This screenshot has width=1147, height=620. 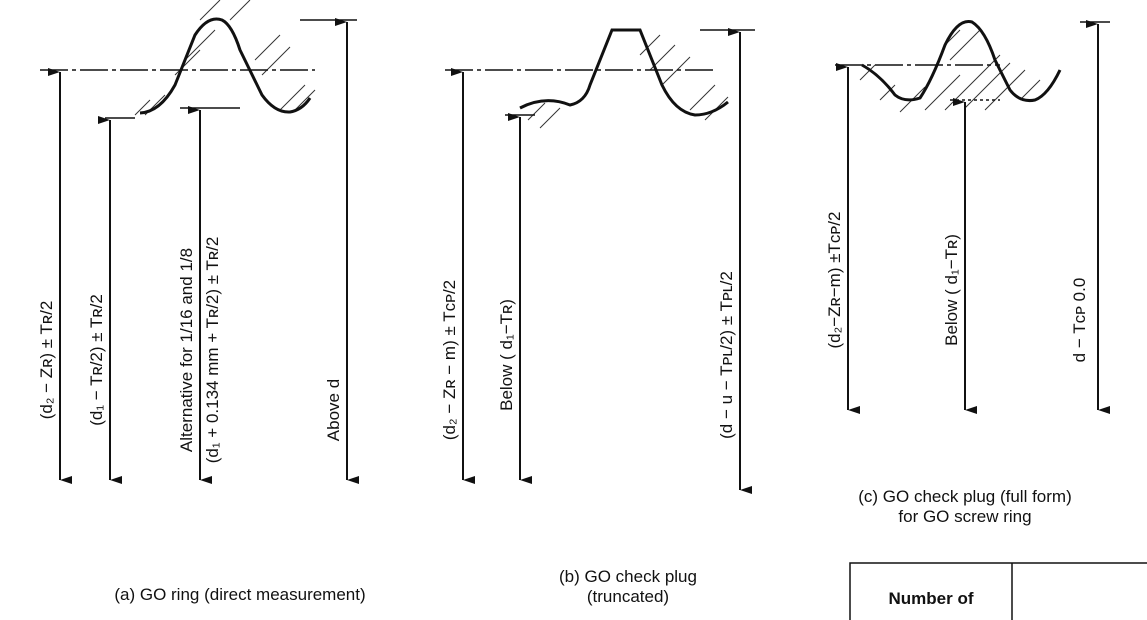 What do you see at coordinates (96, 360) in the screenshot?
I see `dimension-label: (d₁ − Tʀ/2) ± Tʀ/2` at bounding box center [96, 360].